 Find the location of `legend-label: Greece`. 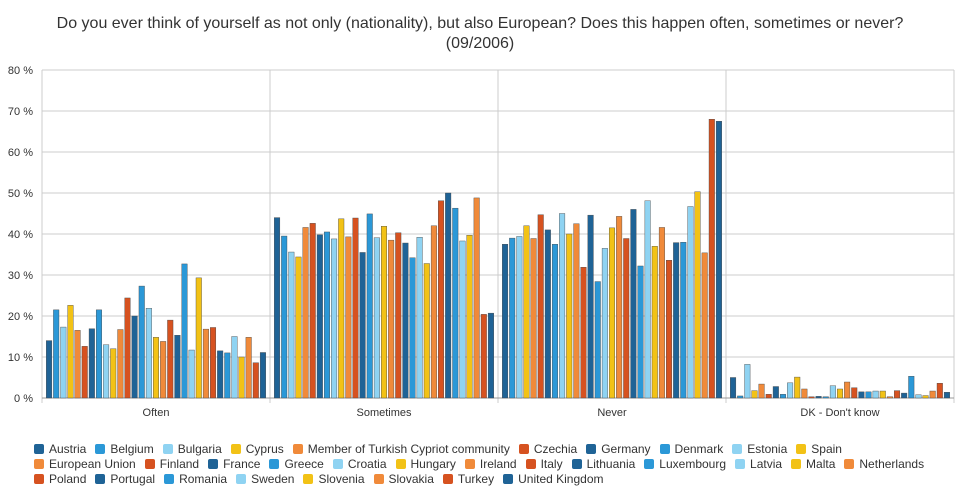

legend-label: Greece is located at coordinates (304, 464).